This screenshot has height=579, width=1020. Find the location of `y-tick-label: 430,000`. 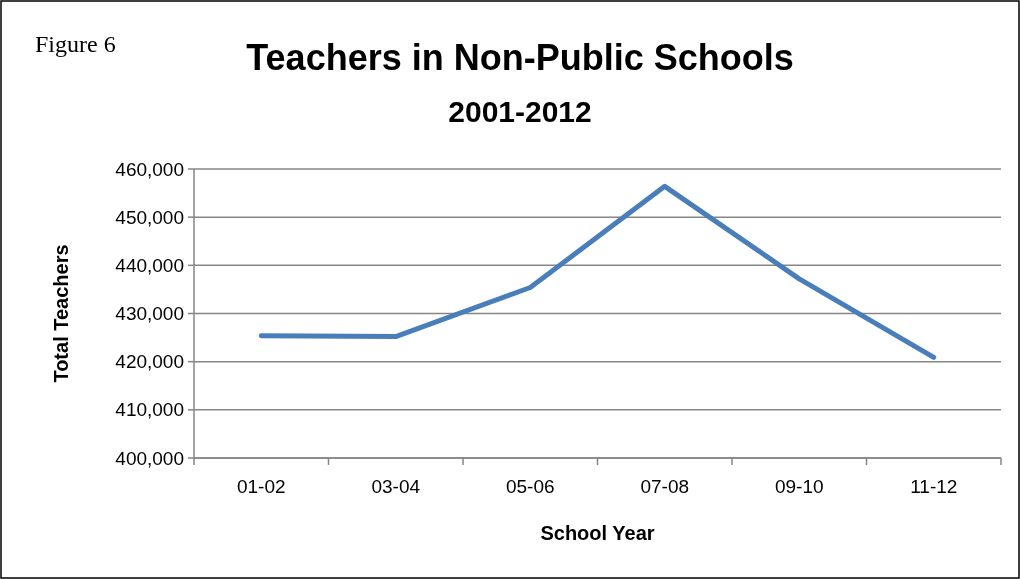

y-tick-label: 430,000 is located at coordinates (149, 314).